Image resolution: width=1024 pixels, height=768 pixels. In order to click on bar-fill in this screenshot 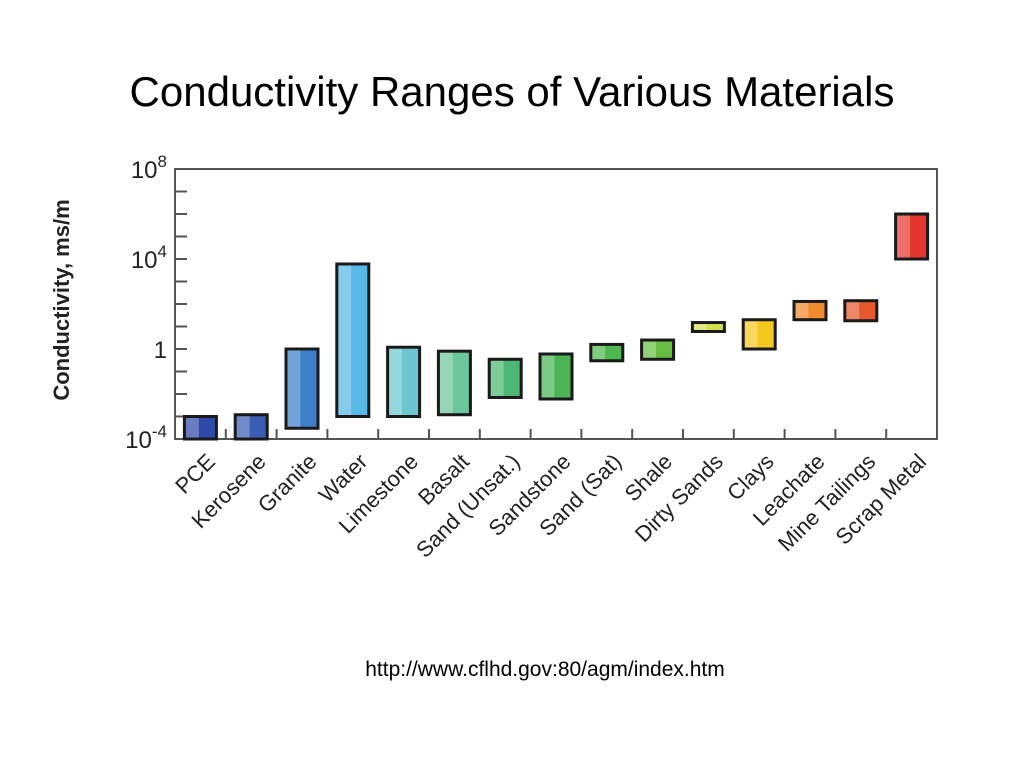, I will do `click(708, 327)`.